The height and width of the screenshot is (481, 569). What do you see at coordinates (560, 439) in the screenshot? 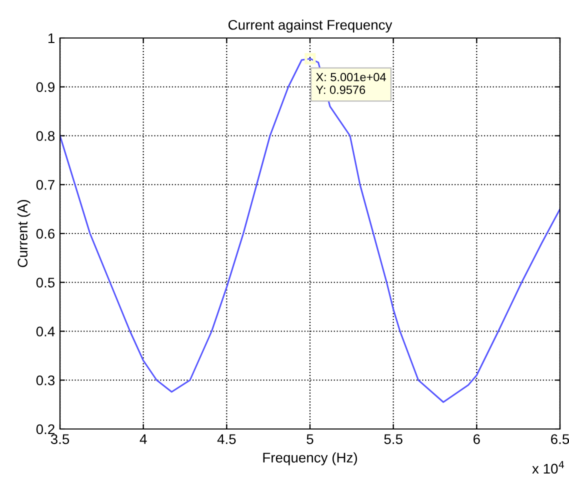
I see `x-tick-label: 6.5` at bounding box center [560, 439].